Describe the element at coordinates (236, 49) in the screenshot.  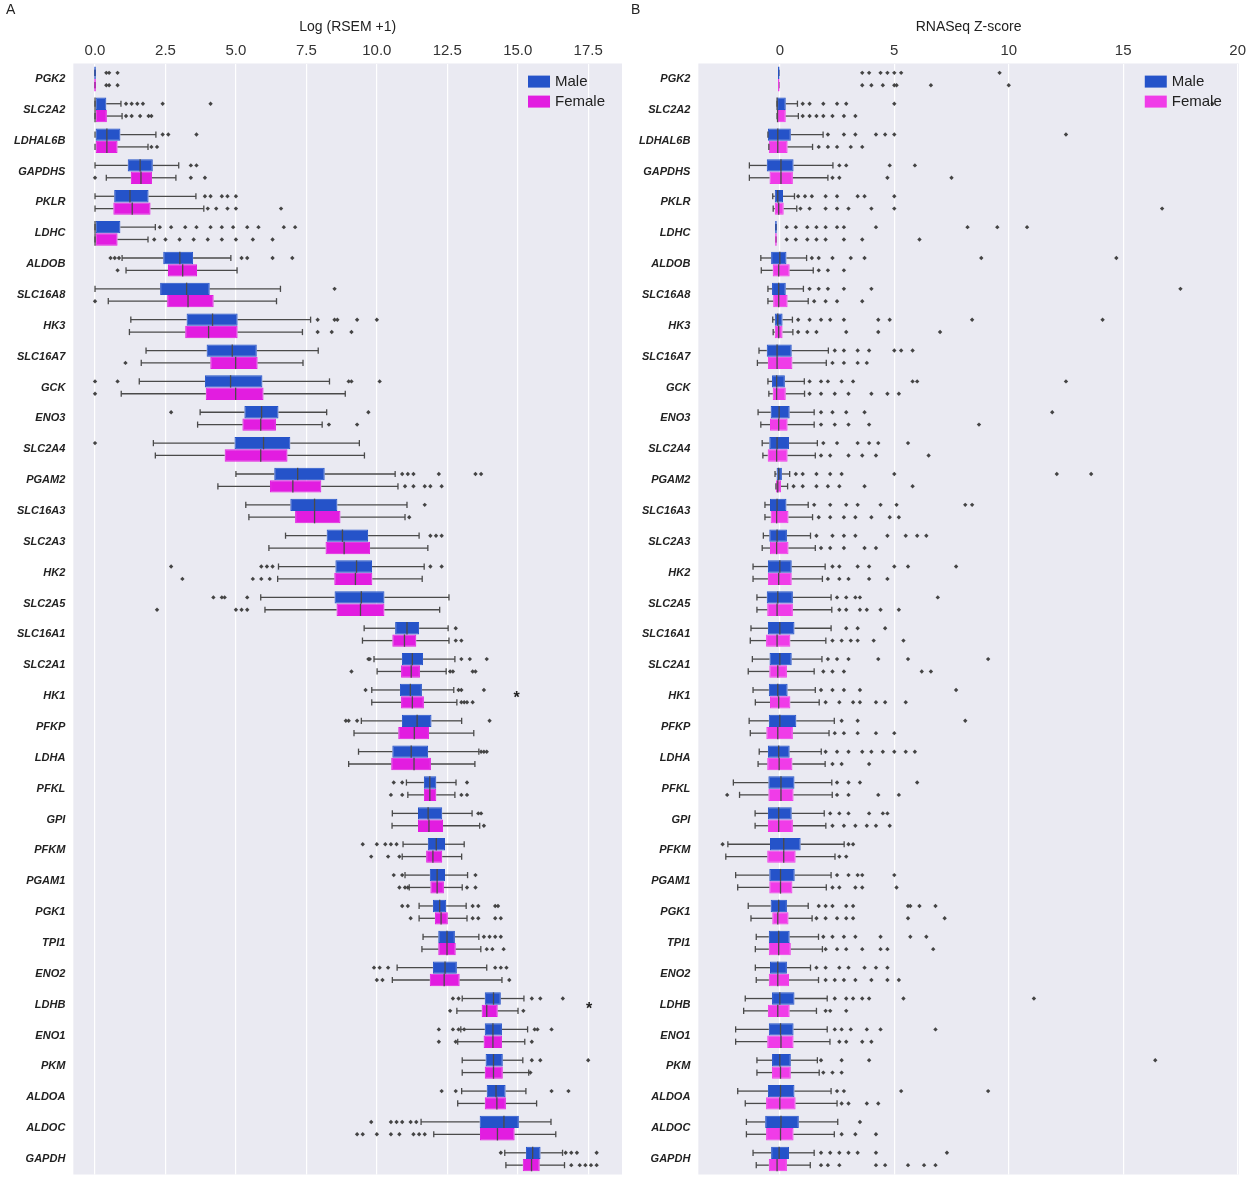
I see `x-tick-label: 5.0` at that location.